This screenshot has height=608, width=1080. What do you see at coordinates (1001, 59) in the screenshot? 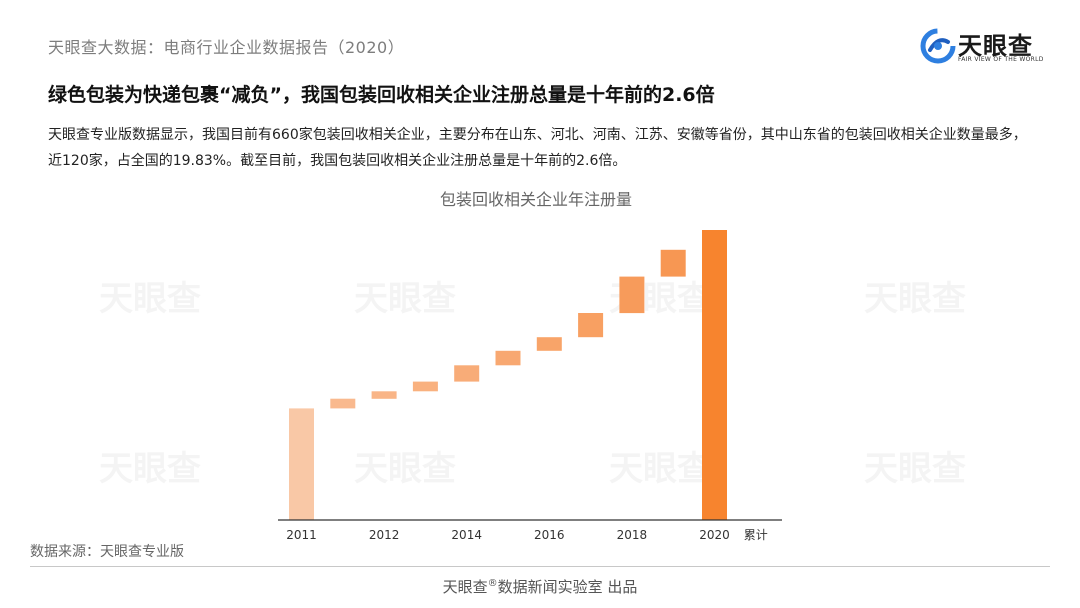
I see `brand-tagline: FAIR VIEW OF THE WORLD` at bounding box center [1001, 59].